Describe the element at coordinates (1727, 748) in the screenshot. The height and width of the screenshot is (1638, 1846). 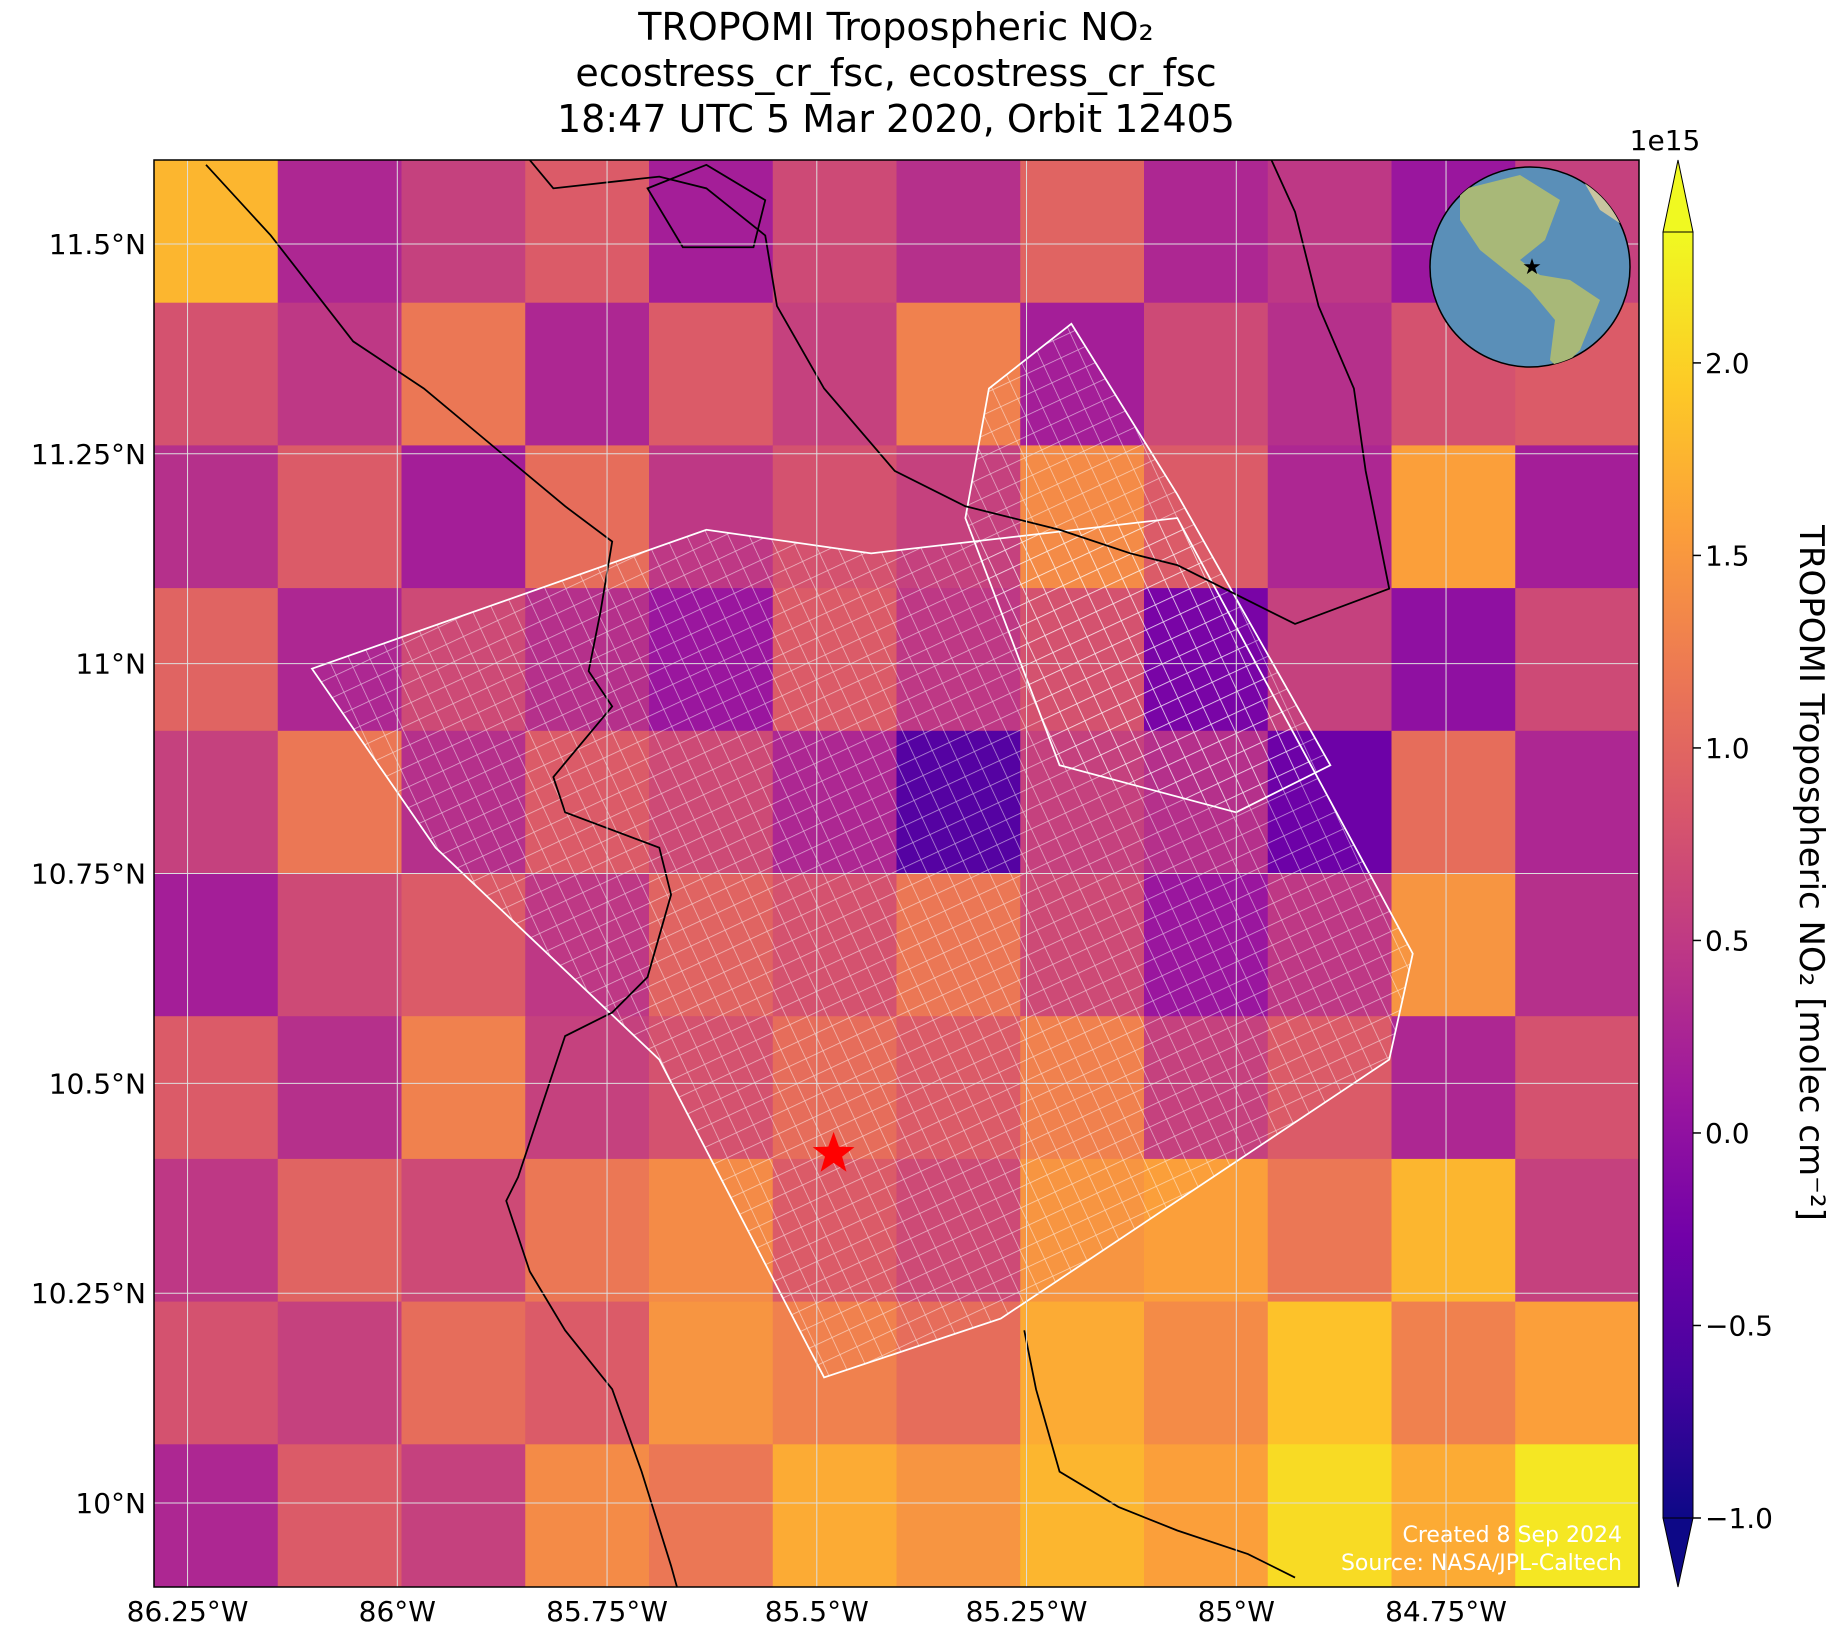
I see `colorbar-tick-label: 1.0` at that location.